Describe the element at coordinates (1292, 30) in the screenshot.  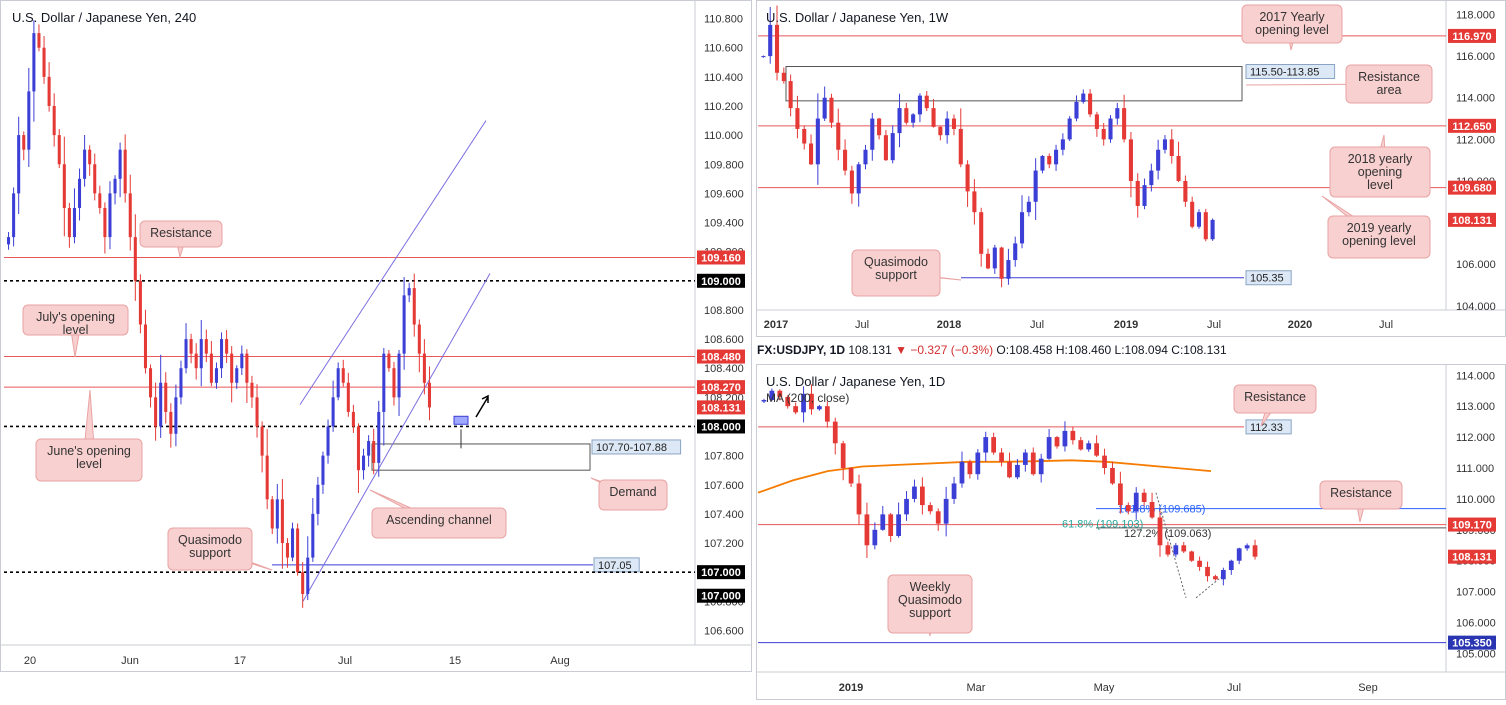
I see `w1-callout-2017-text: opening level` at that location.